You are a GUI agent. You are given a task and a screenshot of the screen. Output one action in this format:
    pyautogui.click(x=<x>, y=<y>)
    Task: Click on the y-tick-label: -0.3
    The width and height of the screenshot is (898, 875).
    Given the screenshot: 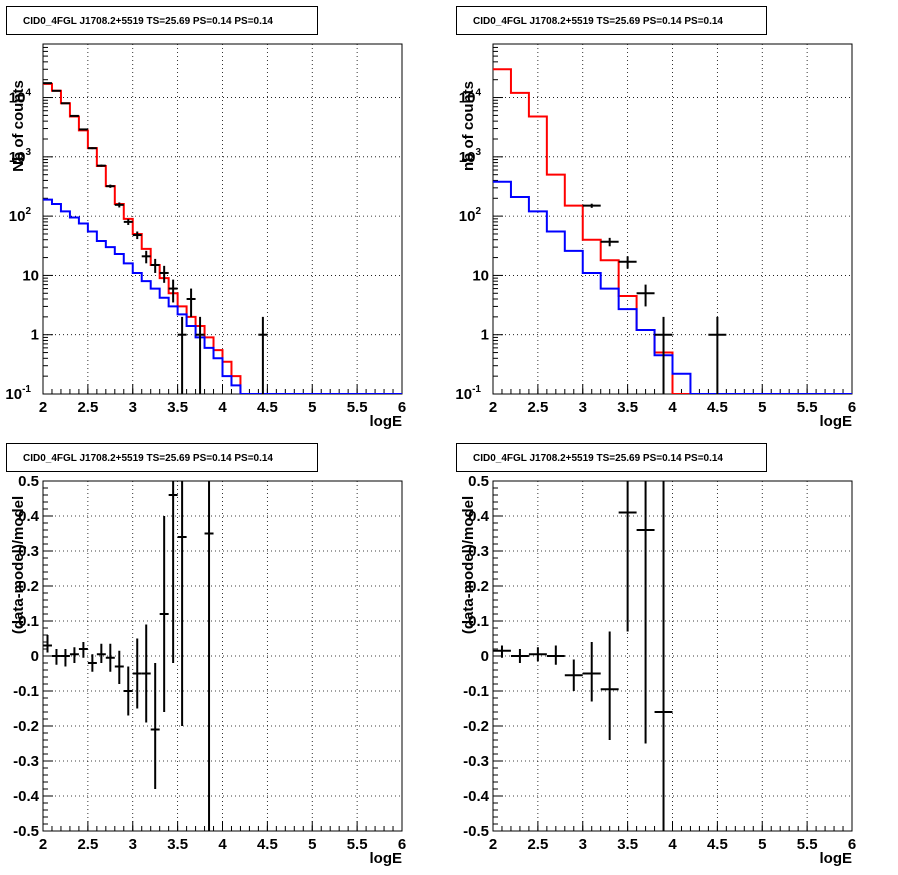 What is the action you would take?
    pyautogui.click(x=26, y=761)
    